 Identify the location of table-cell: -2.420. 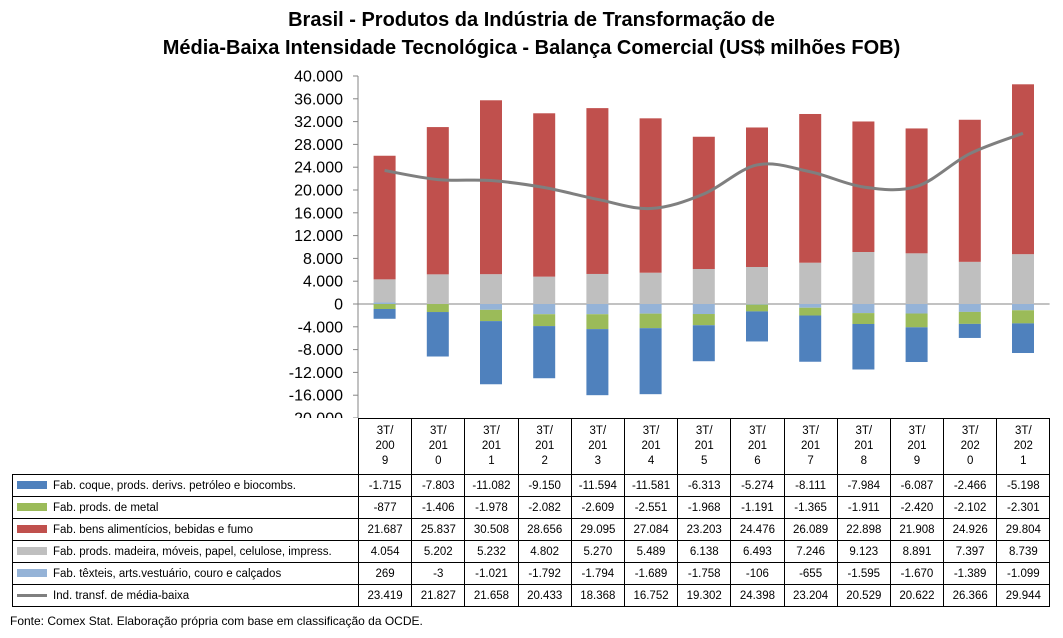
(917, 507).